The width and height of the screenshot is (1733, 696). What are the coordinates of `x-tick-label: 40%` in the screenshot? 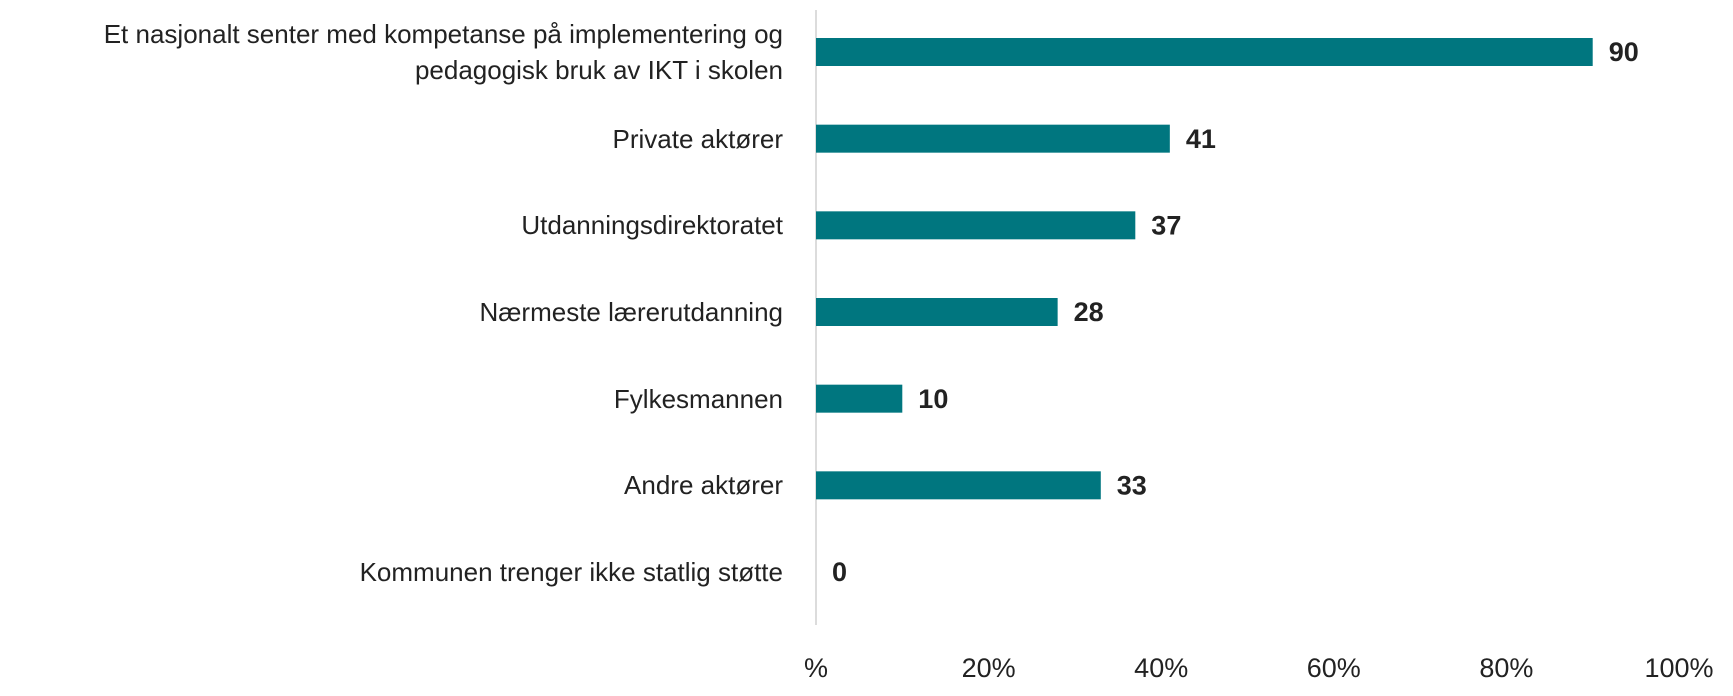 It's located at (1161, 668).